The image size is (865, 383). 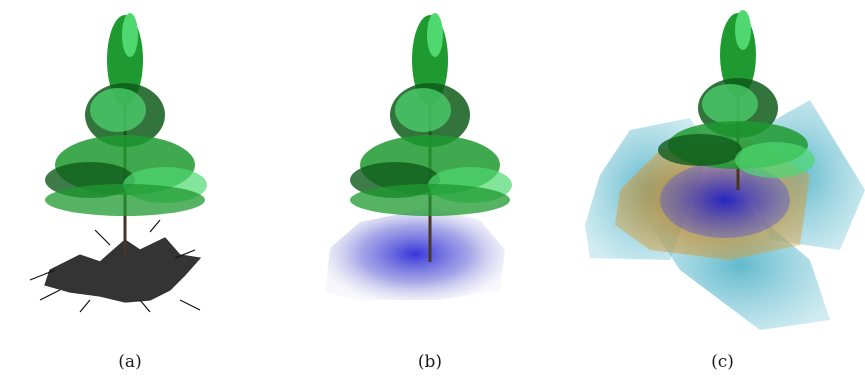 I want to click on blue-core-volume, so click(x=725, y=200).